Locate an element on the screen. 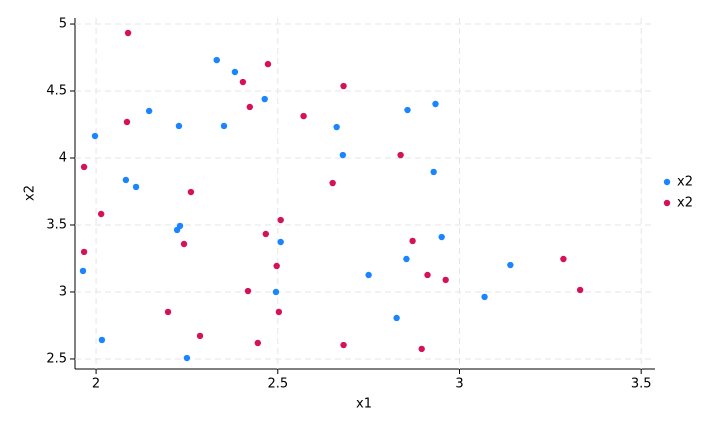 The height and width of the screenshot is (432, 720). y-tick-label: 5 is located at coordinates (63, 24).